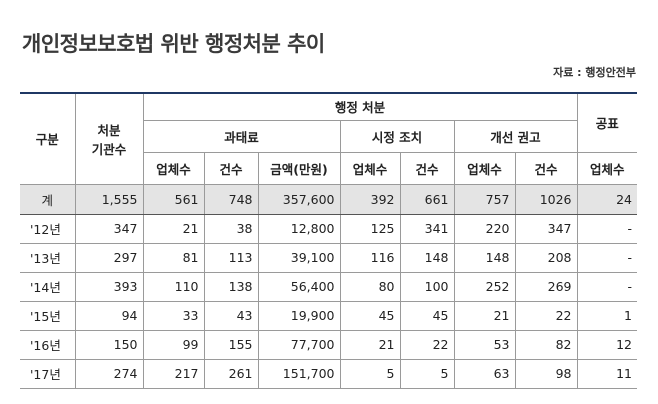  I want to click on table-row: '16년 150 99 155 77,700 21 22 53 82 12, so click(328, 344).